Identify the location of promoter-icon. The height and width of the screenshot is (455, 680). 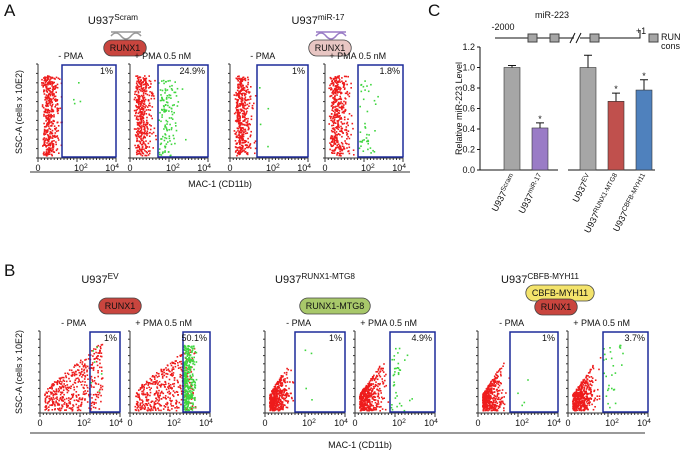
(331, 35).